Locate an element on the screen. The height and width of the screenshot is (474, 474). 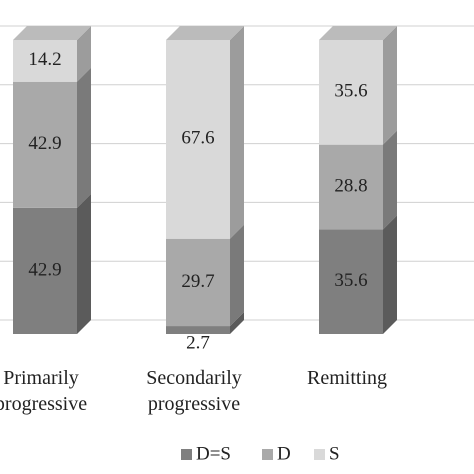
legend-label: S is located at coordinates (334, 453).